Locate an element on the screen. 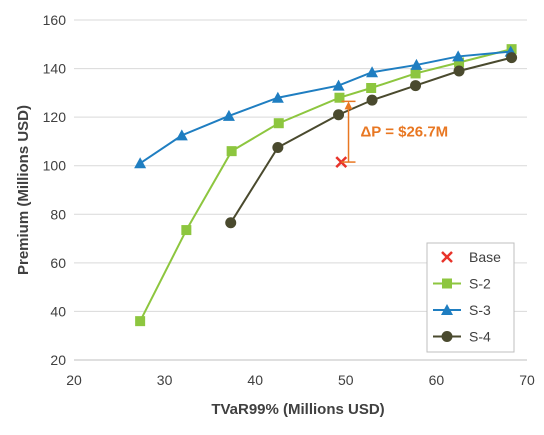  y-tick-label: 40 is located at coordinates (58, 311).